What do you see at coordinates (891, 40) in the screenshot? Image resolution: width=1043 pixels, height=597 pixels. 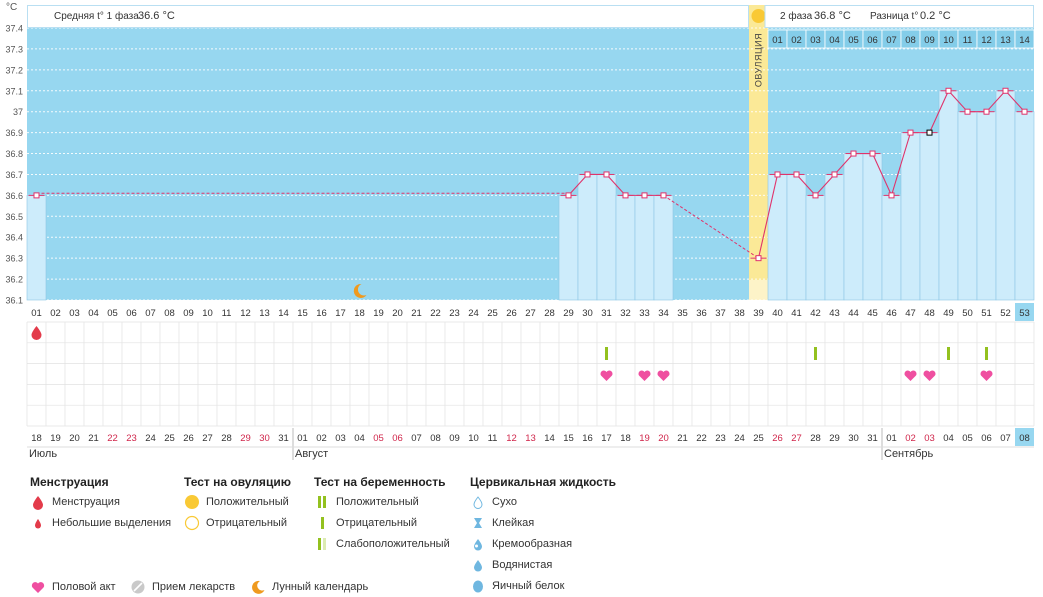 I see `phase2-day-label: 07` at bounding box center [891, 40].